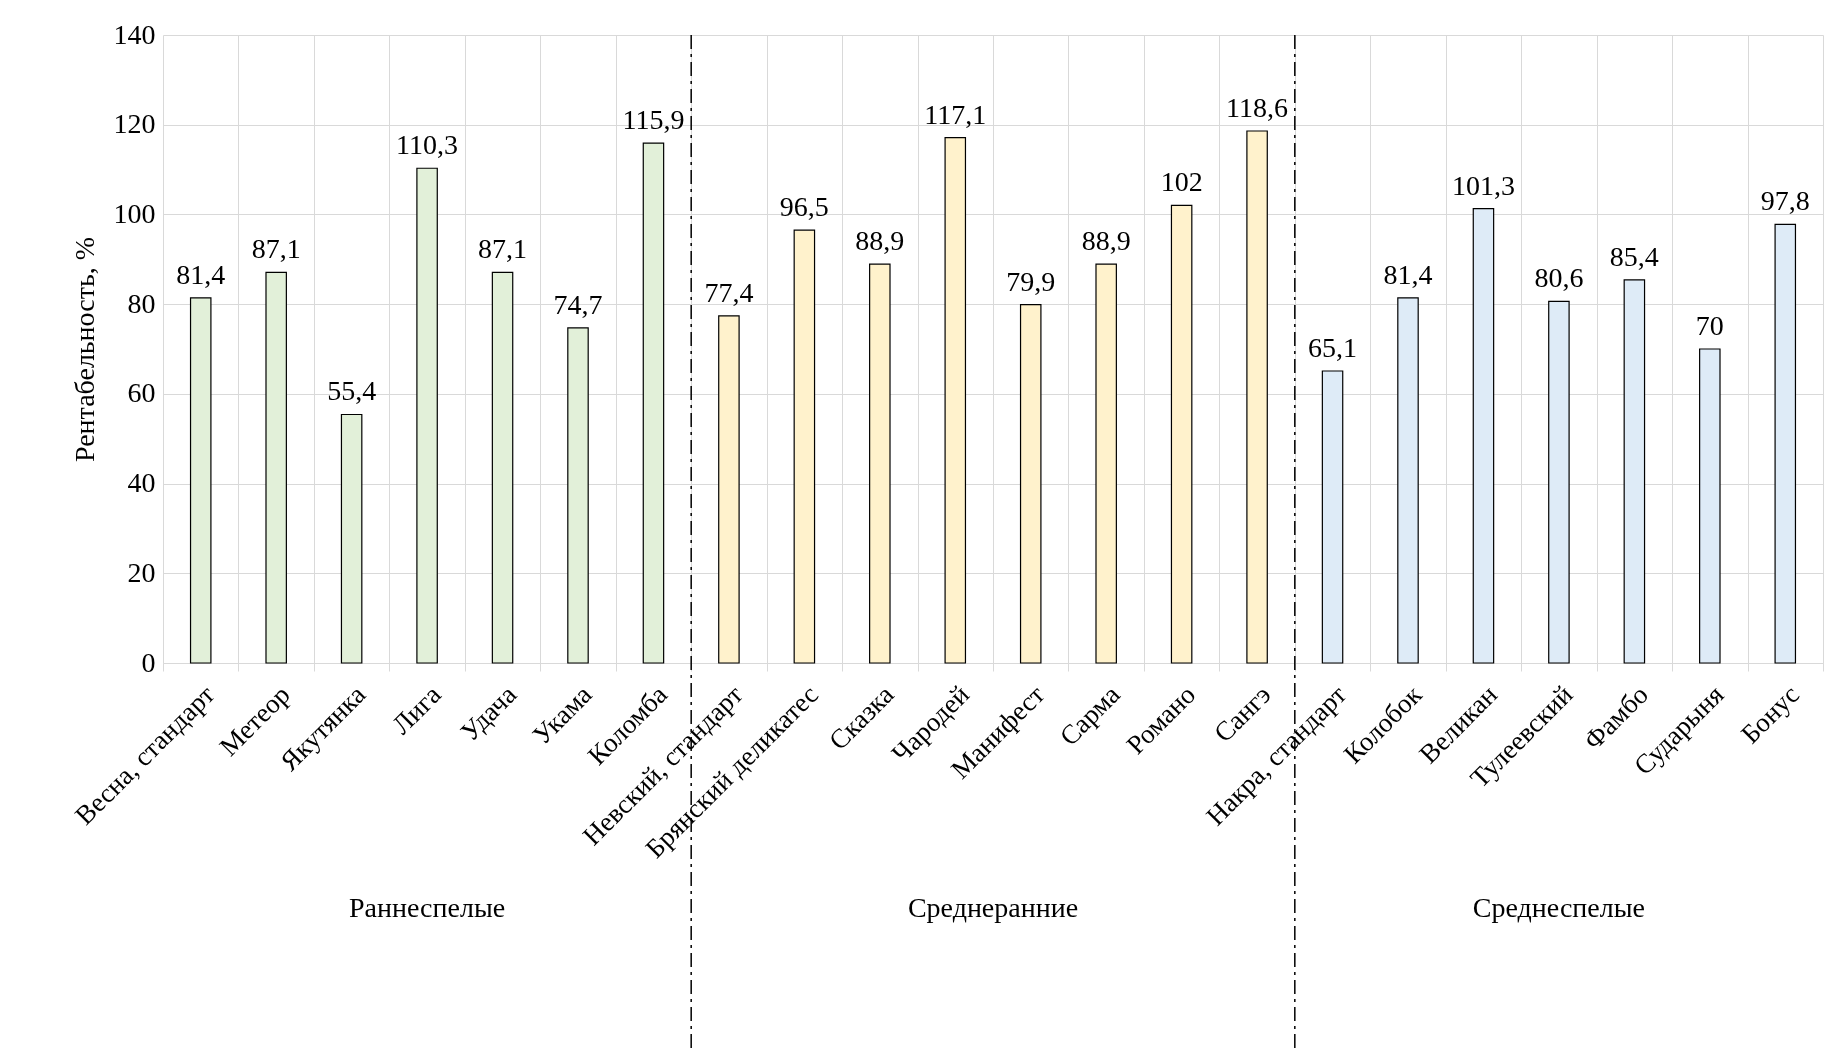 The width and height of the screenshot is (1827, 1051). What do you see at coordinates (141, 303) in the screenshot?
I see `y-tick-label: 80` at bounding box center [141, 303].